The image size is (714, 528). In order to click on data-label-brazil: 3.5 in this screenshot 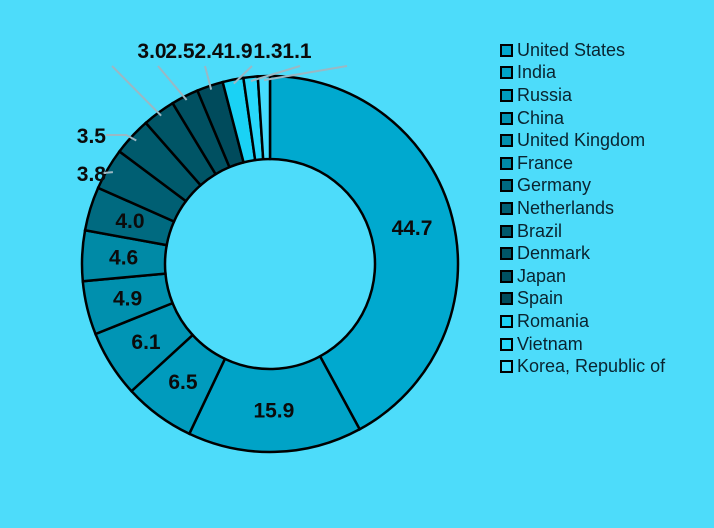, I will do `click(92, 136)`.